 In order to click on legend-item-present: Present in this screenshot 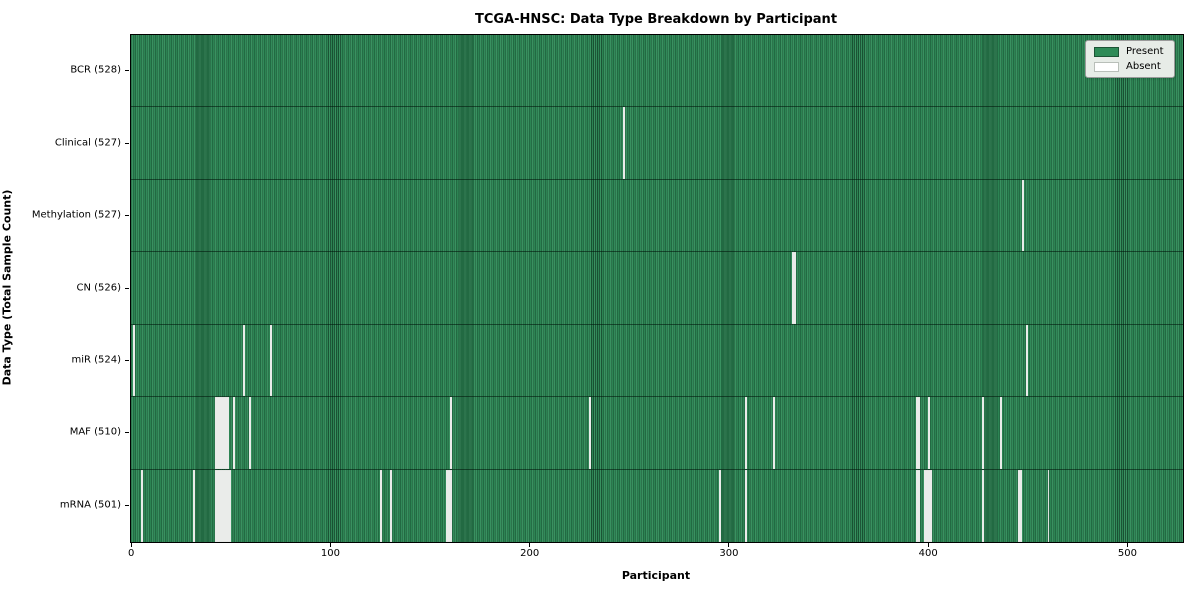, I will do `click(1130, 51)`.